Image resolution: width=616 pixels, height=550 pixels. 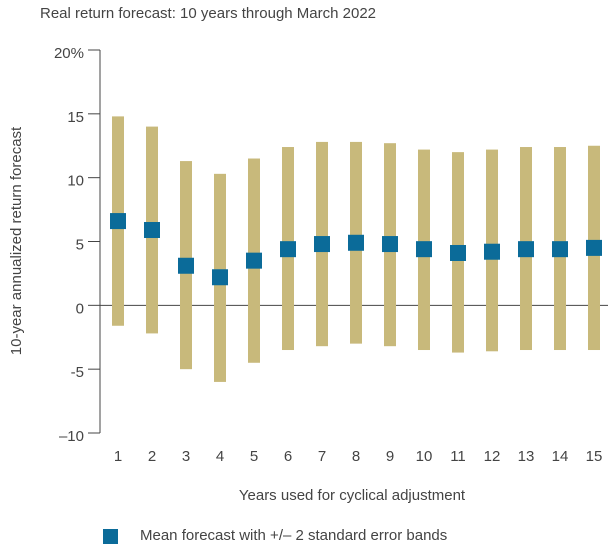 I want to click on y-axis-title: 10-year annualized return forecast, so click(x=16, y=240).